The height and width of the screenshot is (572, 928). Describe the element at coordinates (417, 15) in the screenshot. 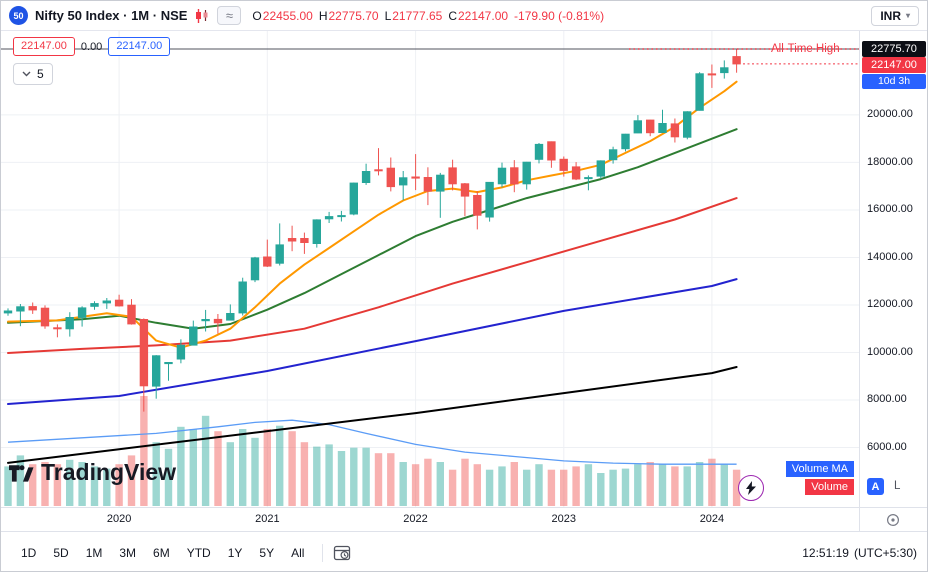

I see `low-value: 21777.65` at that location.